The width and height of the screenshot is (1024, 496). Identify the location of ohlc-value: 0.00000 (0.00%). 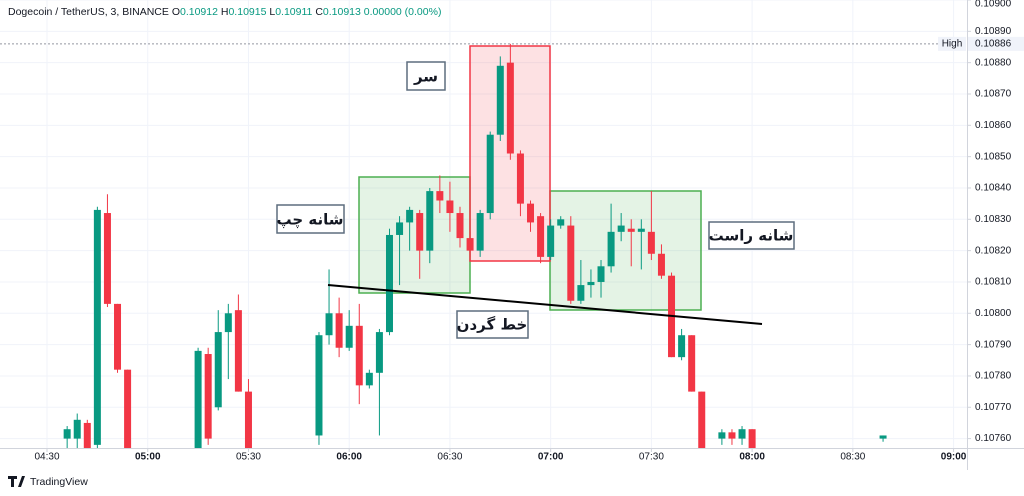
(403, 12).